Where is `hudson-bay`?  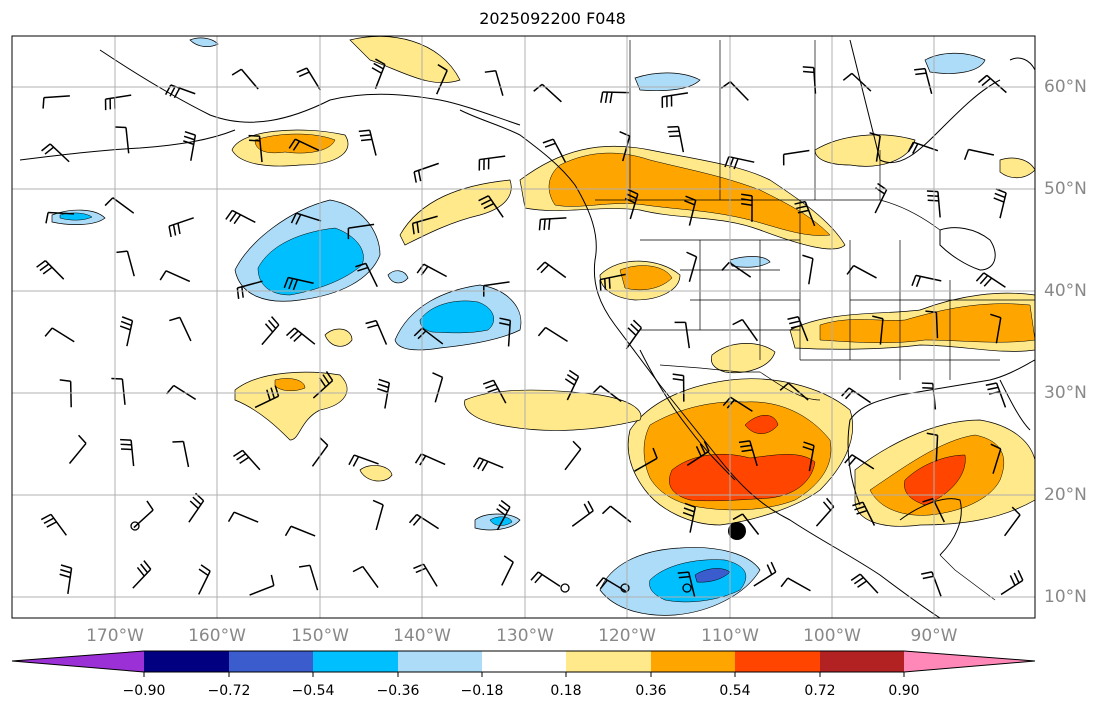
hudson-bay is located at coordinates (925, 101).